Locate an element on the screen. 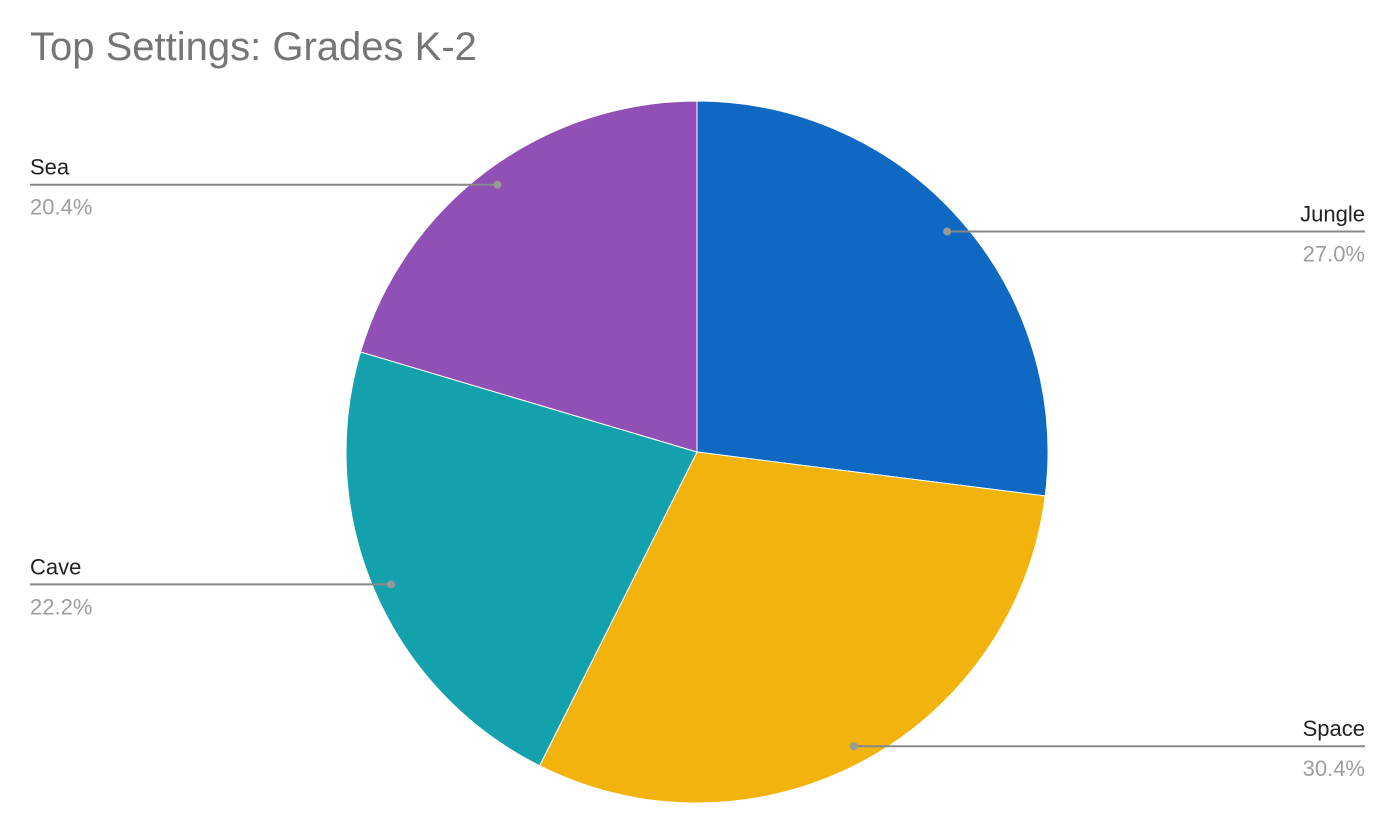 The width and height of the screenshot is (1400, 832). slice-value-label: 27.0% is located at coordinates (1334, 253).